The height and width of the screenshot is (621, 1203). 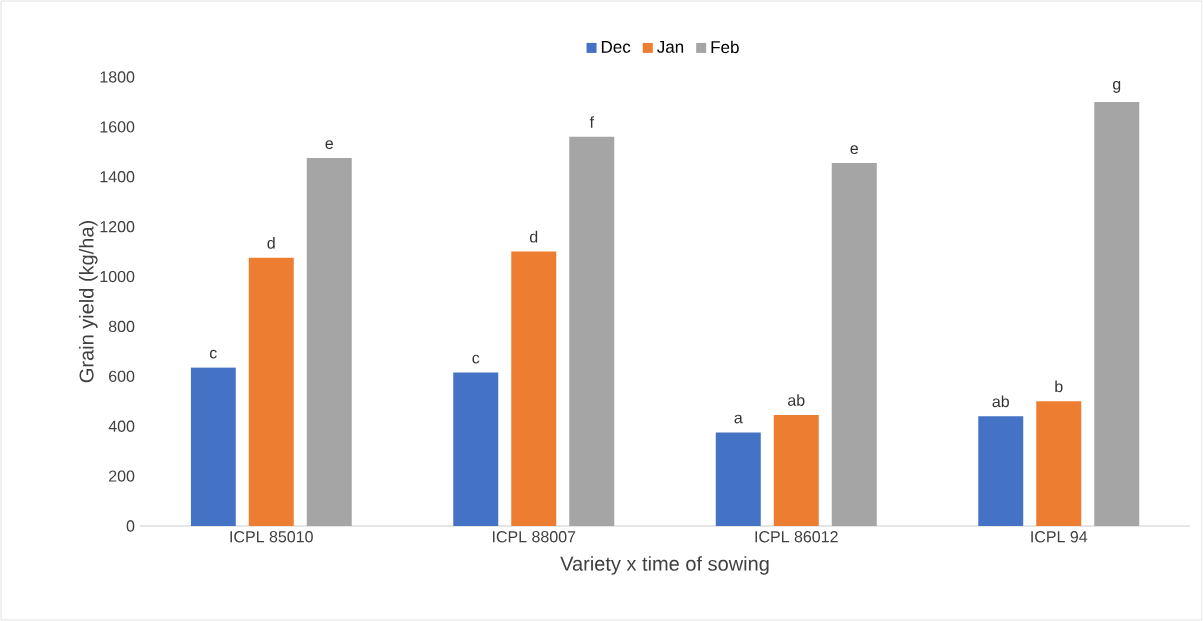 What do you see at coordinates (121, 326) in the screenshot?
I see `y-tick-label: 800` at bounding box center [121, 326].